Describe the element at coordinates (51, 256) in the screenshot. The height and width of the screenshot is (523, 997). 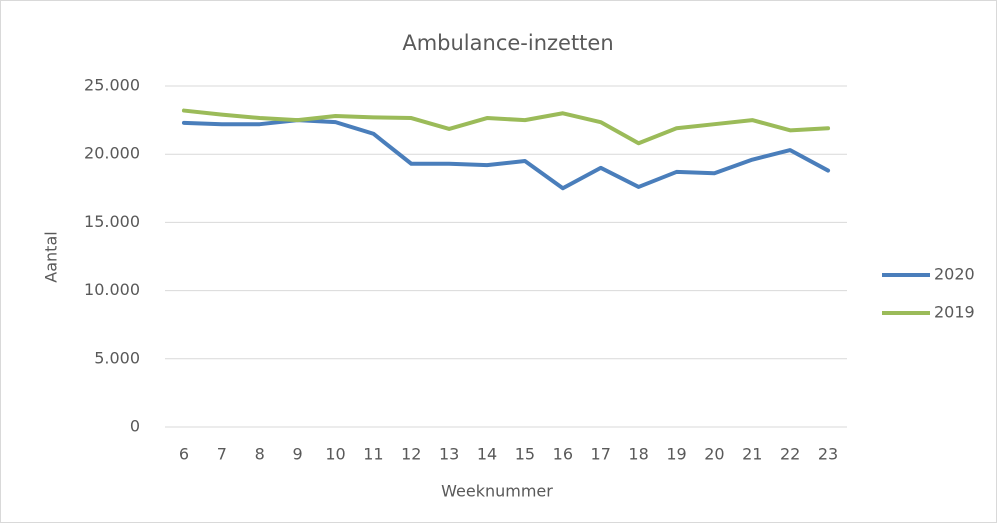
I see `y-axis-label: Aantal` at that location.